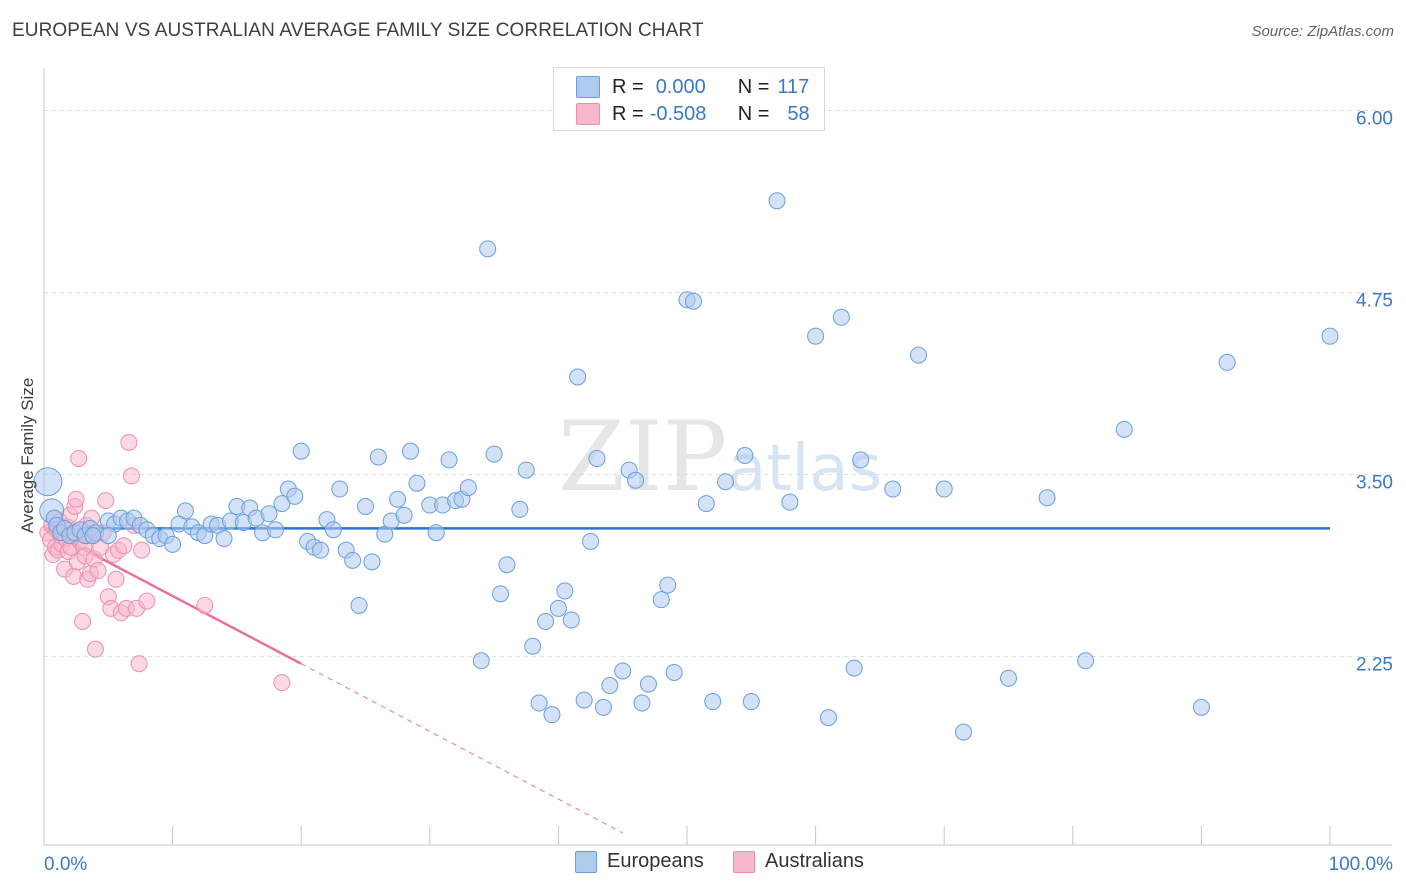  What do you see at coordinates (628, 113) in the screenshot?
I see `legend-r-label: R =` at bounding box center [628, 113].